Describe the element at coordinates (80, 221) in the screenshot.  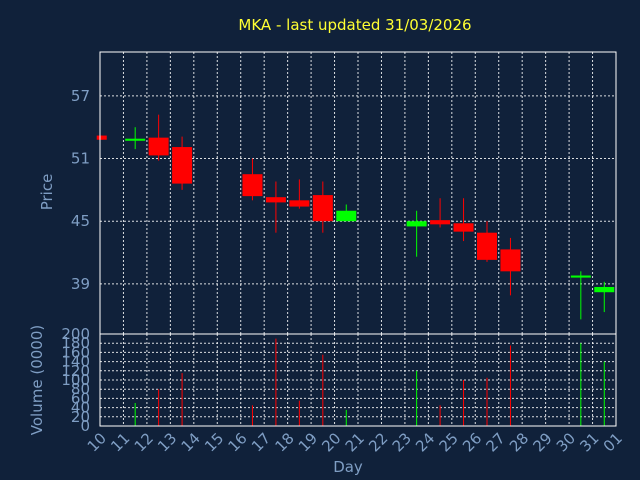
I see `price-y-tick-label: 45` at that location.